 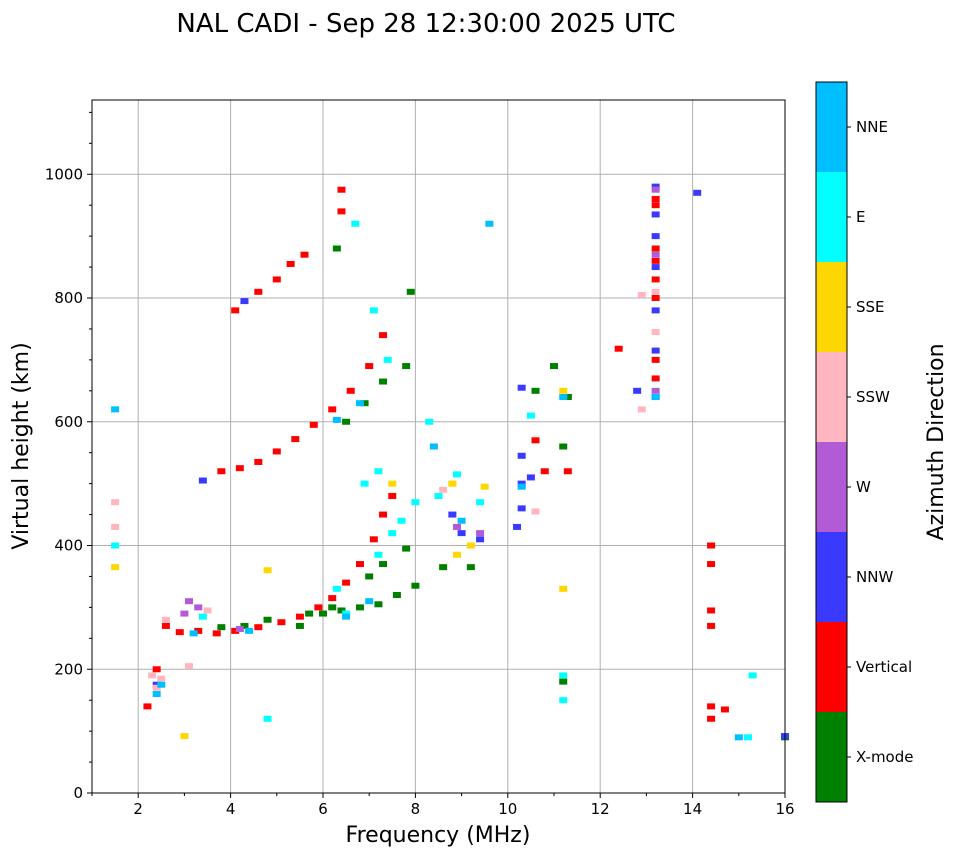 What do you see at coordinates (438, 835) in the screenshot?
I see `x-axis-label: Frequency (MHz)` at bounding box center [438, 835].